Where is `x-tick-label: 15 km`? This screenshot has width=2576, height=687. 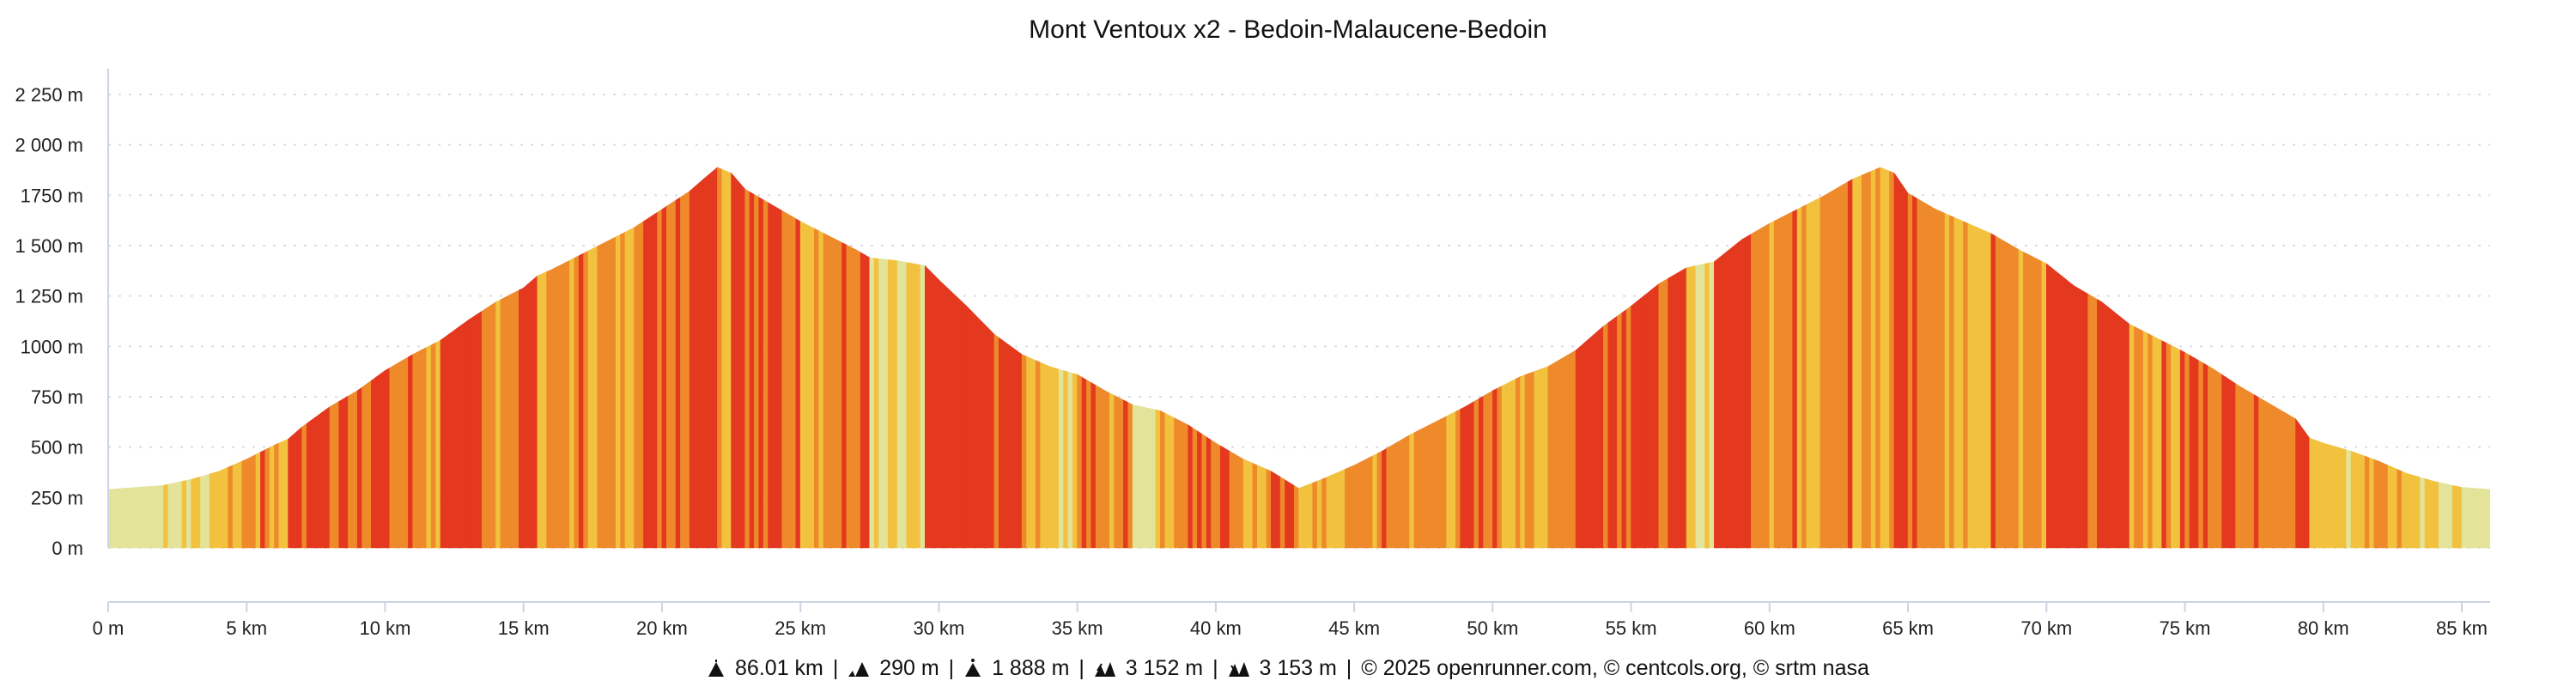 x-tick-label: 15 km is located at coordinates (524, 628).